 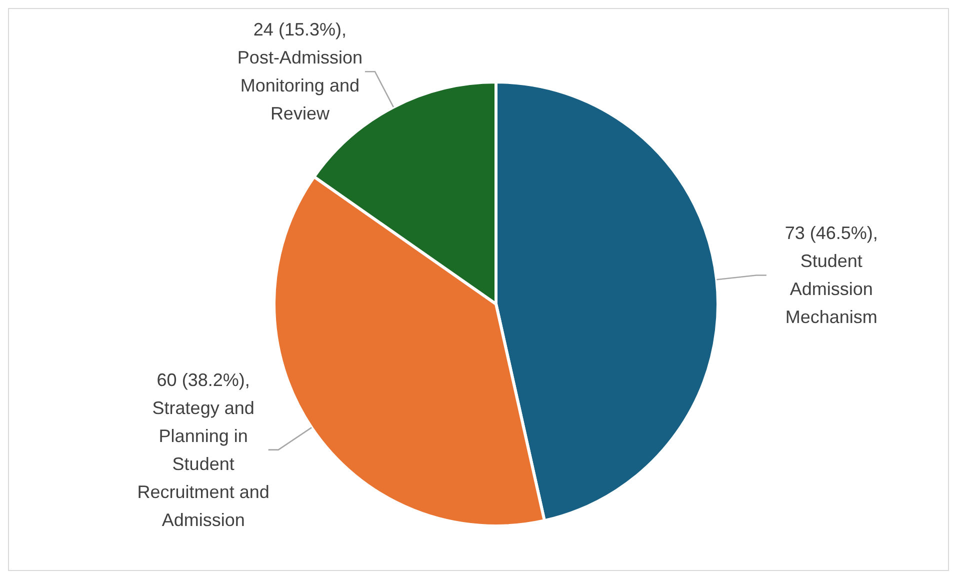 I want to click on data-label: 60 (38.2%),, so click(x=203, y=380).